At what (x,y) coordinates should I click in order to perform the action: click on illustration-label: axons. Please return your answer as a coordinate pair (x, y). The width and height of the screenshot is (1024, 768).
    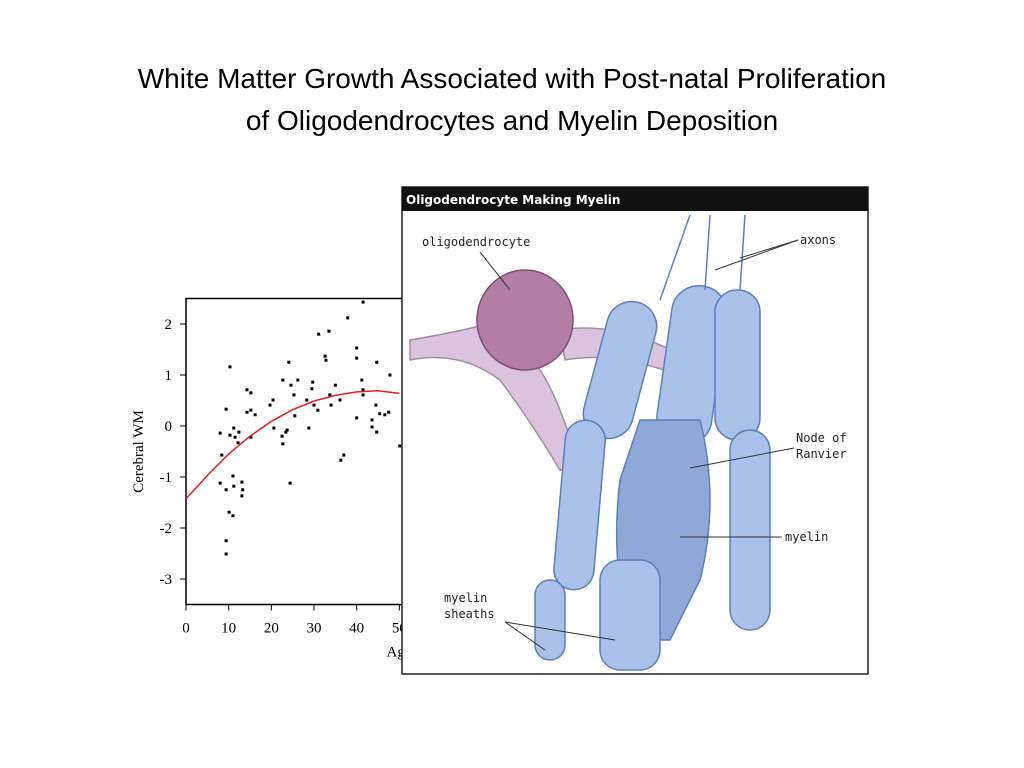
    Looking at the image, I should click on (818, 240).